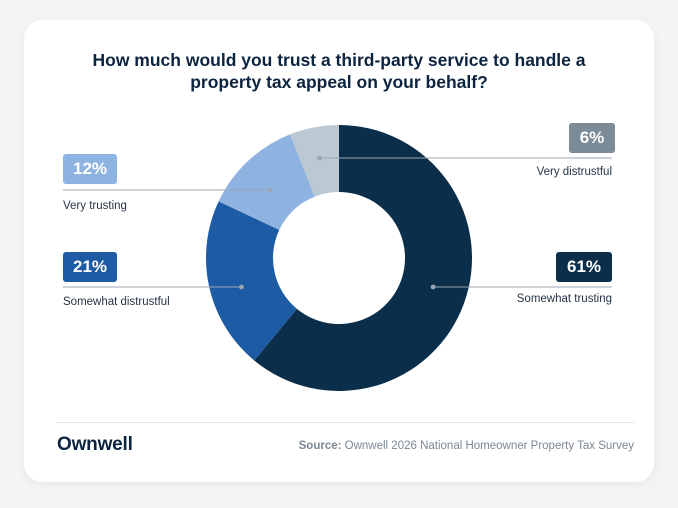 The width and height of the screenshot is (678, 508). Describe the element at coordinates (90, 169) in the screenshot. I see `badge-very-trusting: 12%` at that location.